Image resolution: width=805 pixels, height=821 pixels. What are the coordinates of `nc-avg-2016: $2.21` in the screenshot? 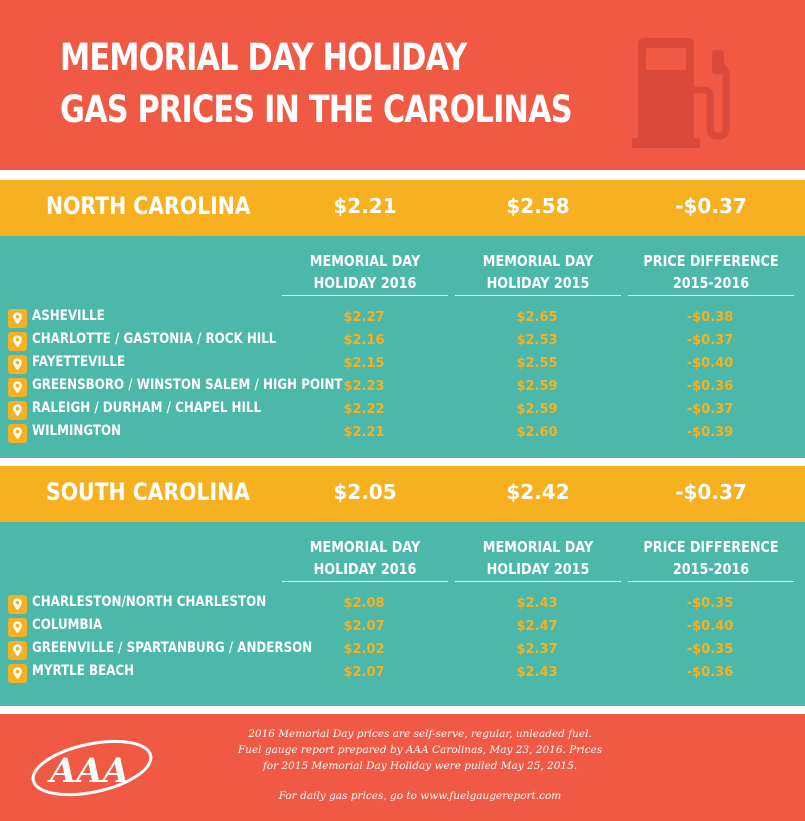 It's located at (365, 206).